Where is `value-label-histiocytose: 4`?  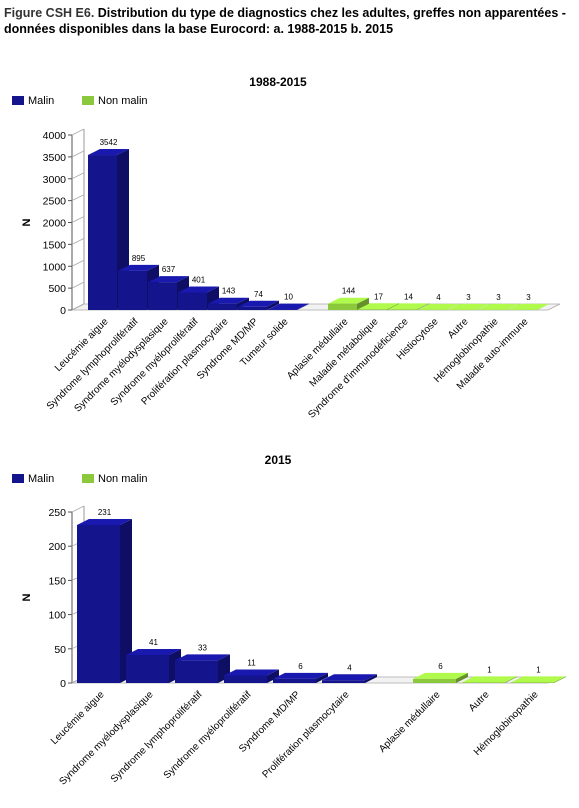 value-label-histiocytose: 4 is located at coordinates (438, 297).